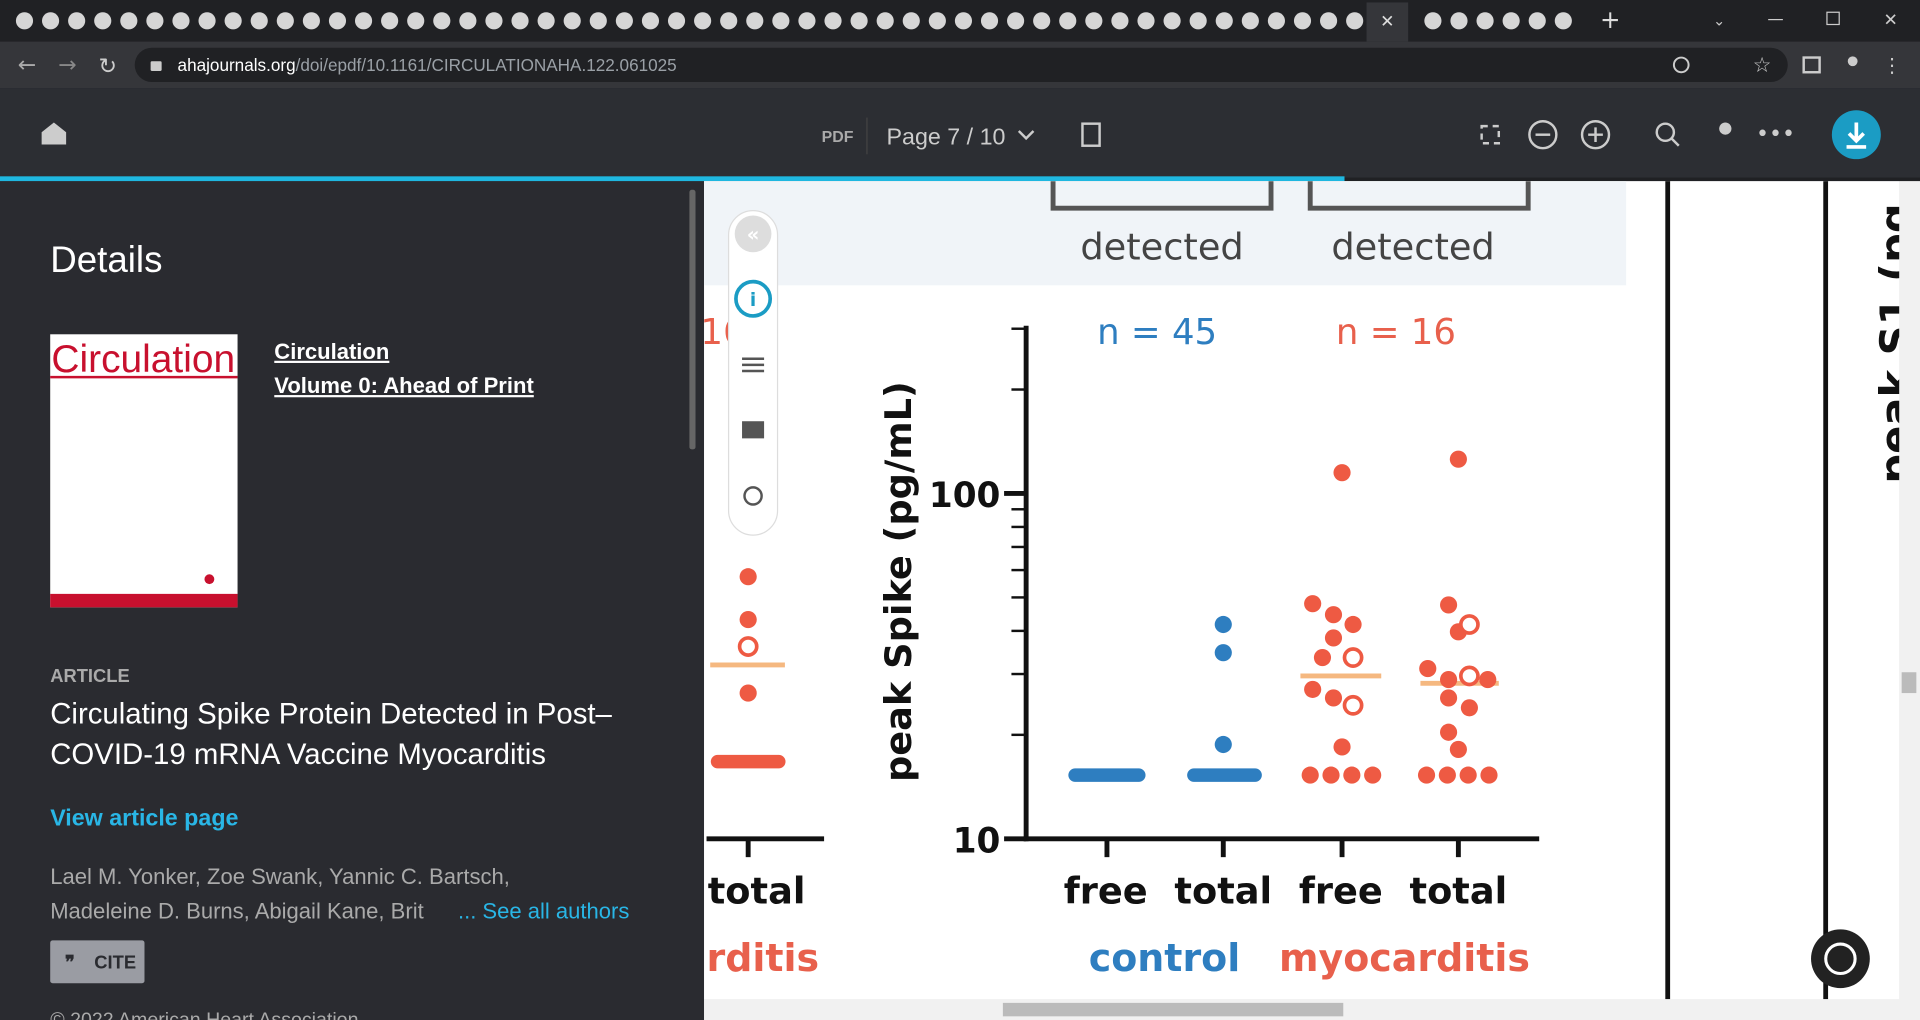  Describe the element at coordinates (1719, 21) in the screenshot. I see `tab-search: ⌄` at that location.